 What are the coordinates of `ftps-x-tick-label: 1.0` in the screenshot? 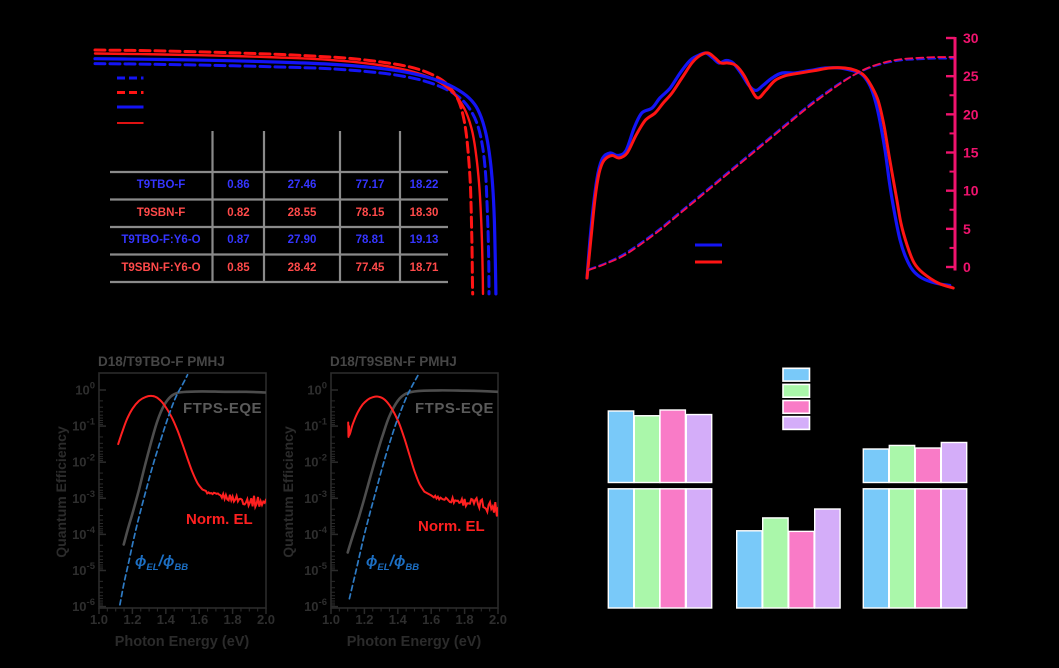 It's located at (99, 619).